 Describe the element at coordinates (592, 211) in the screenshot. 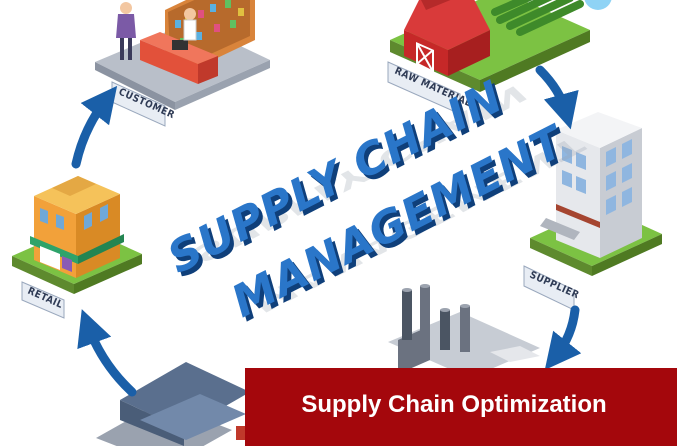

I see `supplier-building-illustration: SUPPLIER` at that location.